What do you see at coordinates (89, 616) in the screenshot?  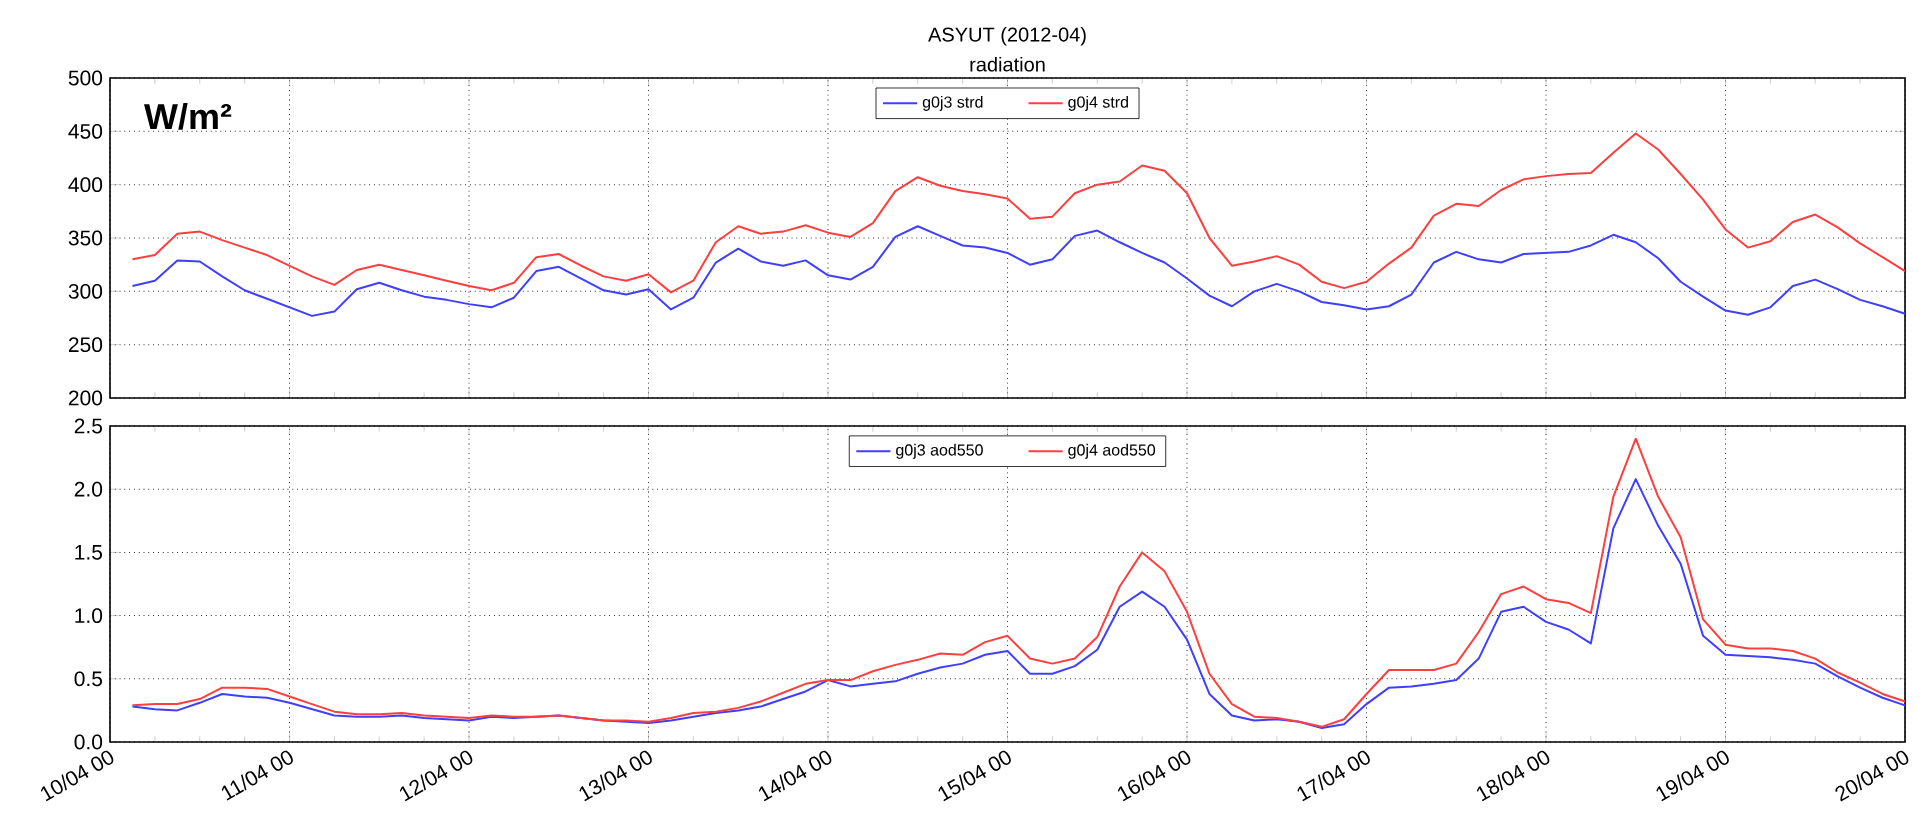 I see `y-tick-label: 1.0` at bounding box center [89, 616].